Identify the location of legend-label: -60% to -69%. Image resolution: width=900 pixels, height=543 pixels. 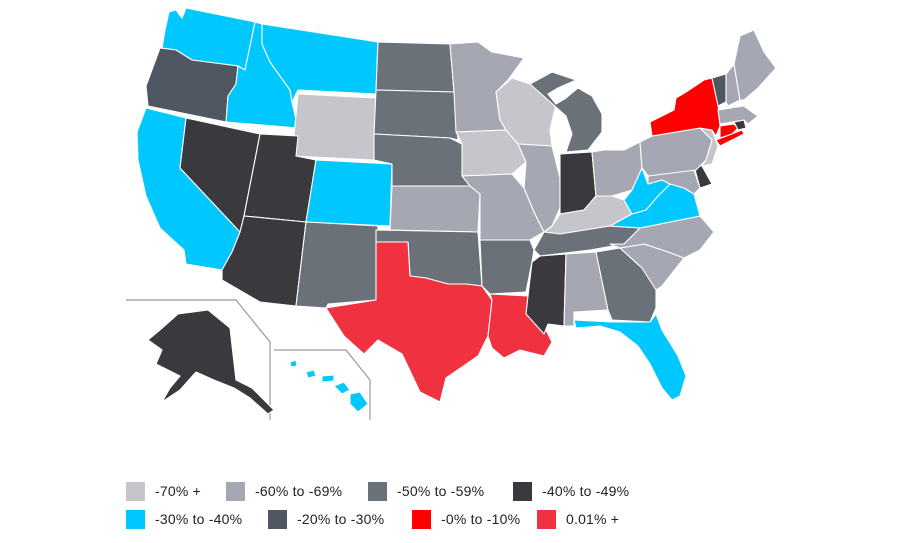
(299, 491).